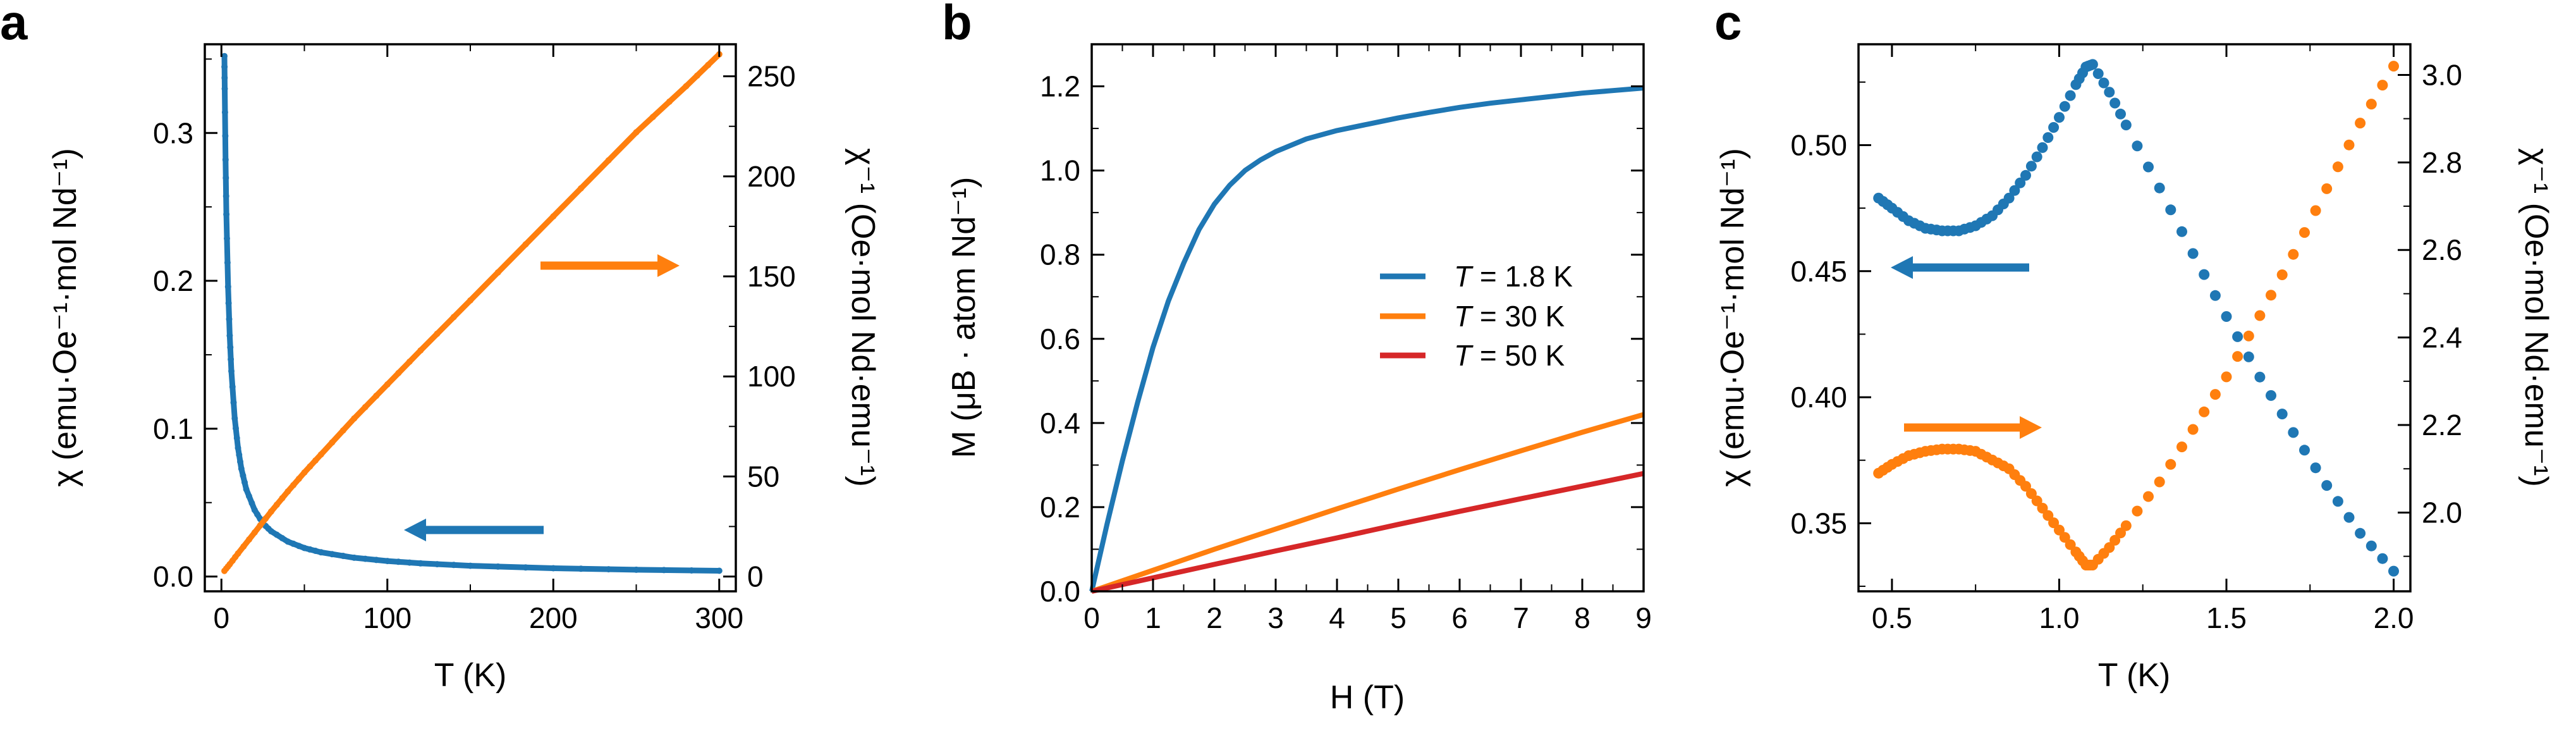  Describe the element at coordinates (472, 312) in the screenshot. I see `panel-a-plot-area` at that location.